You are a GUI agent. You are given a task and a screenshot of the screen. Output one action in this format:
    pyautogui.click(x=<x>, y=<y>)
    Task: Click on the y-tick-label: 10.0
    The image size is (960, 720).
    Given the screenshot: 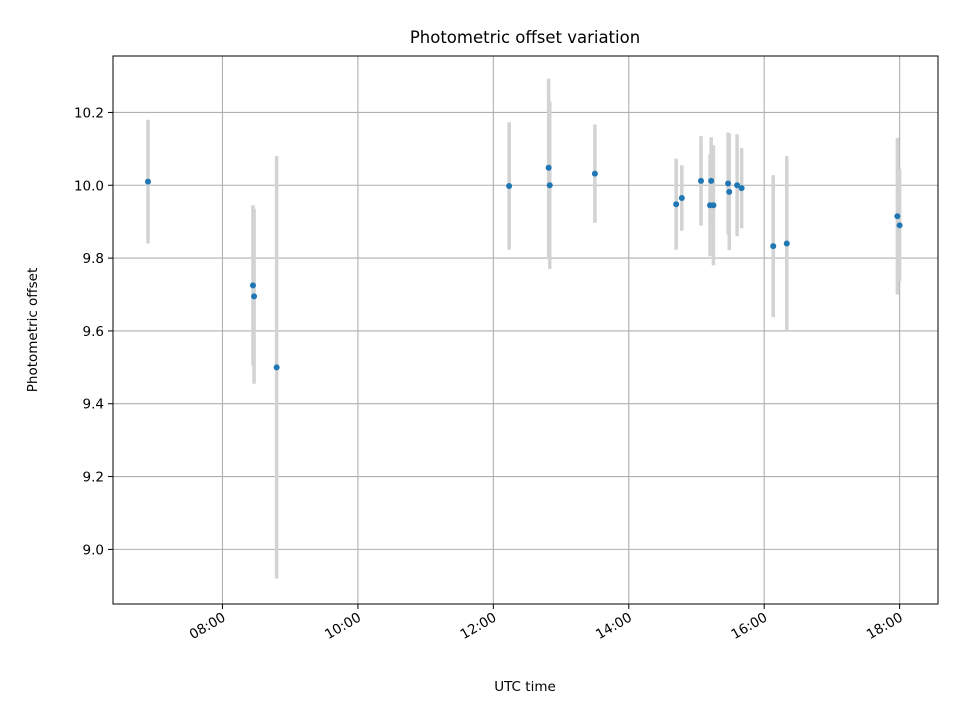 What is the action you would take?
    pyautogui.click(x=89, y=186)
    